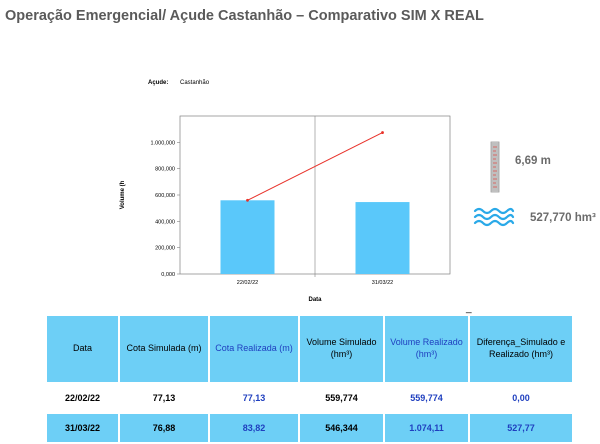 The width and height of the screenshot is (600, 444). Describe the element at coordinates (195, 83) in the screenshot. I see `reservoir-value: Castanhão` at that location.